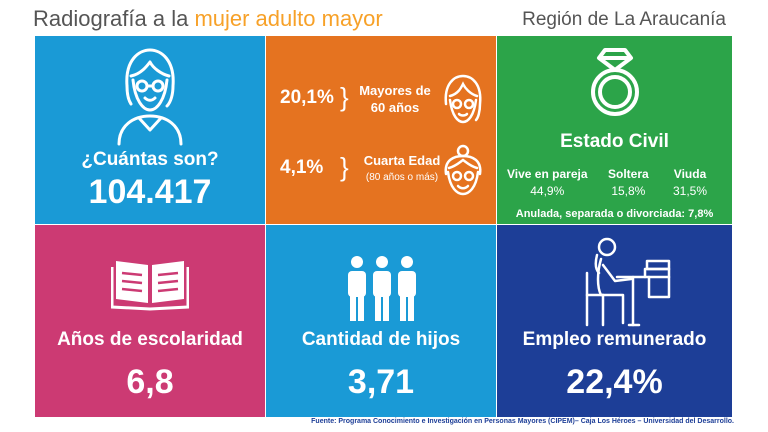  I want to click on count-value: 104.417, so click(150, 192).